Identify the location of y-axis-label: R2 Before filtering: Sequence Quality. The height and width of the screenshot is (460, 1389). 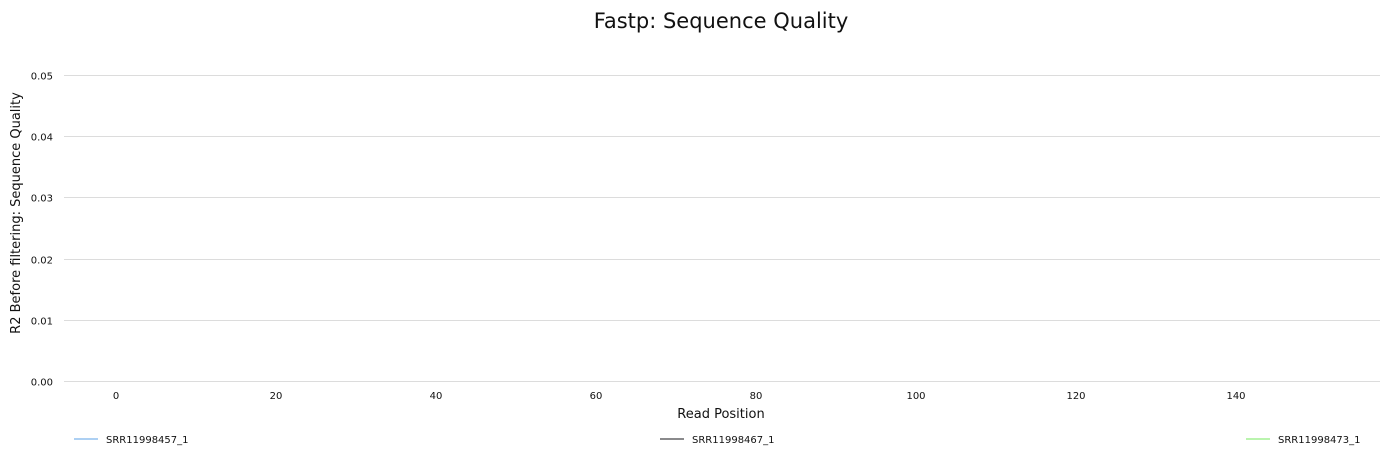
(16, 213).